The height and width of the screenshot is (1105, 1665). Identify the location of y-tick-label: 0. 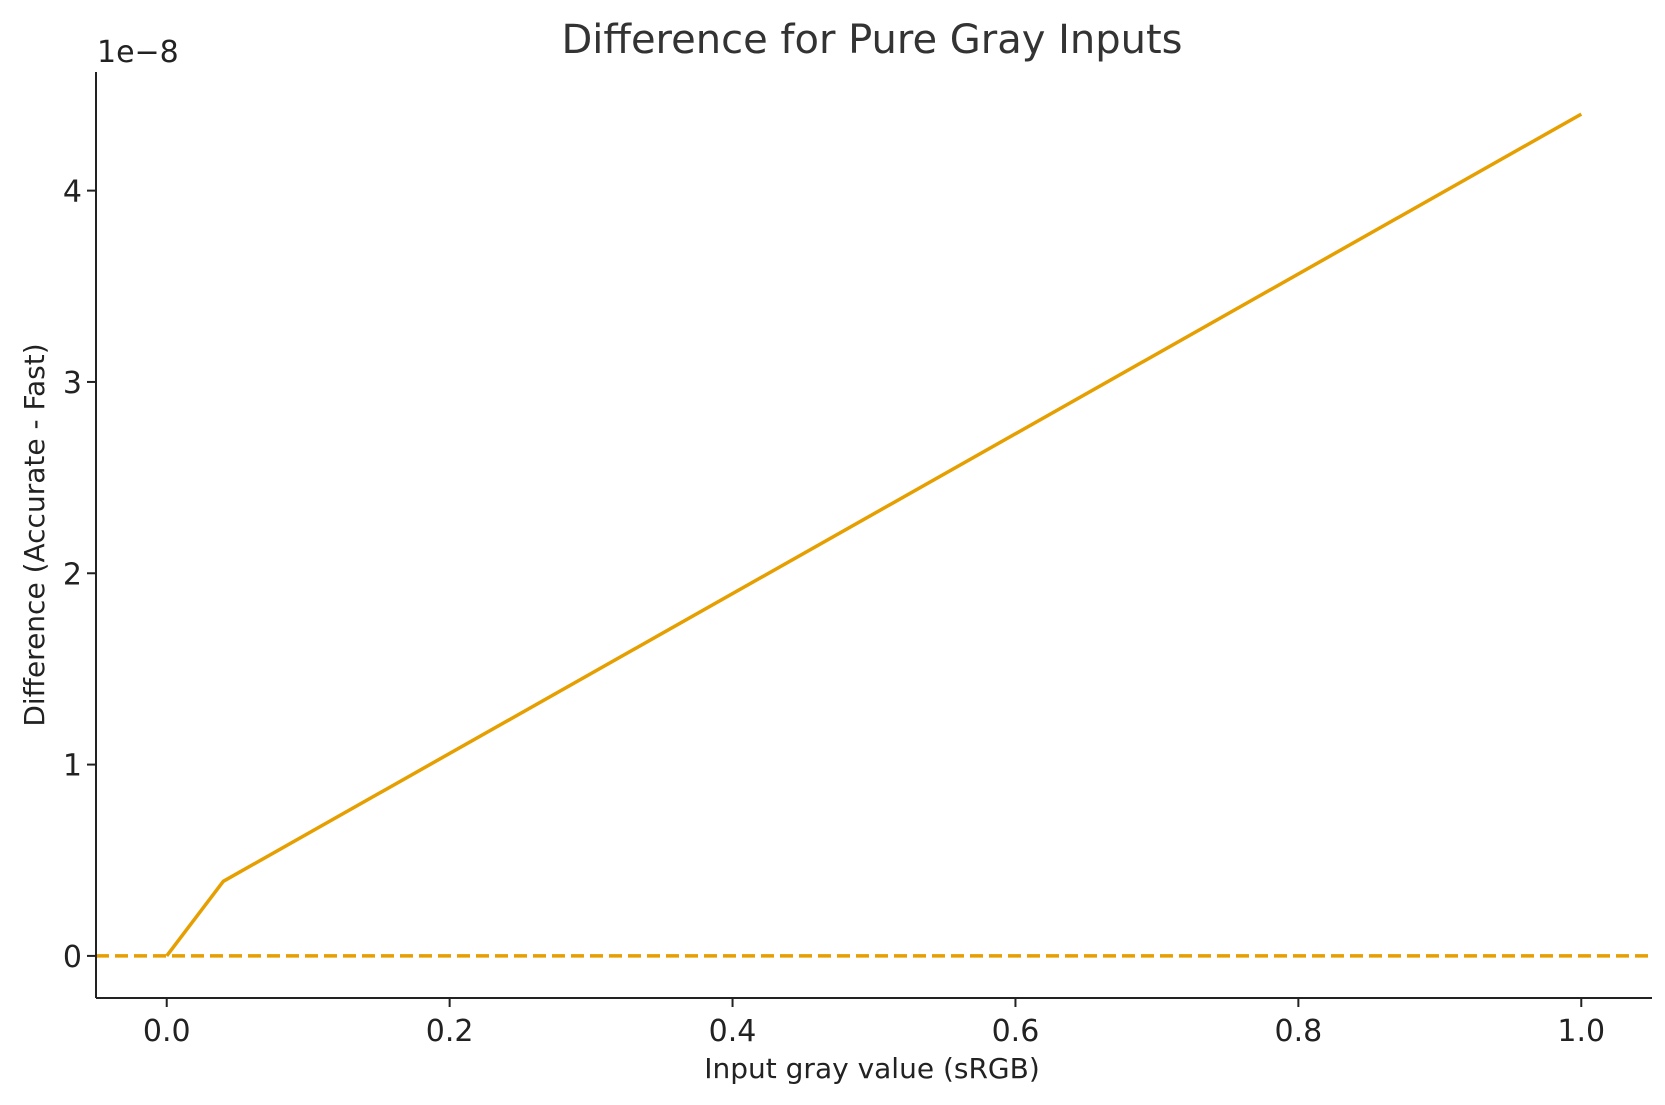
(72, 957).